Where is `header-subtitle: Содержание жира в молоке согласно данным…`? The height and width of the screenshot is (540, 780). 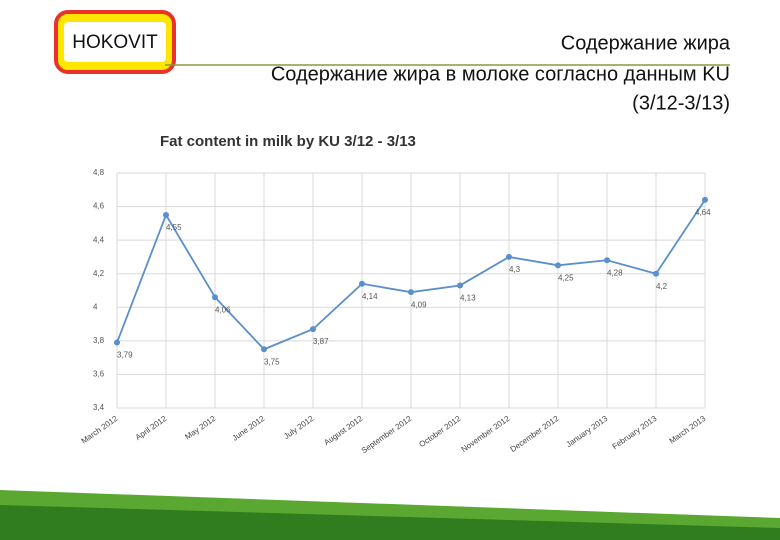
header-subtitle: Содержание жира в молоке согласно данным… is located at coordinates (500, 74).